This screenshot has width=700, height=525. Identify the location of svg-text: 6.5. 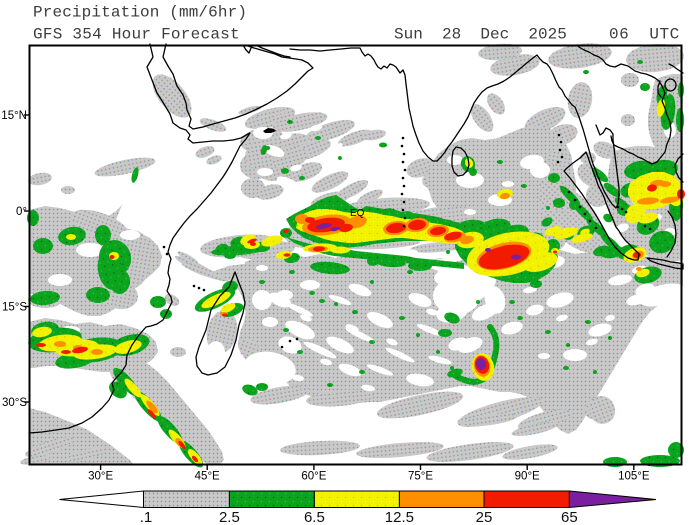
(314, 517).